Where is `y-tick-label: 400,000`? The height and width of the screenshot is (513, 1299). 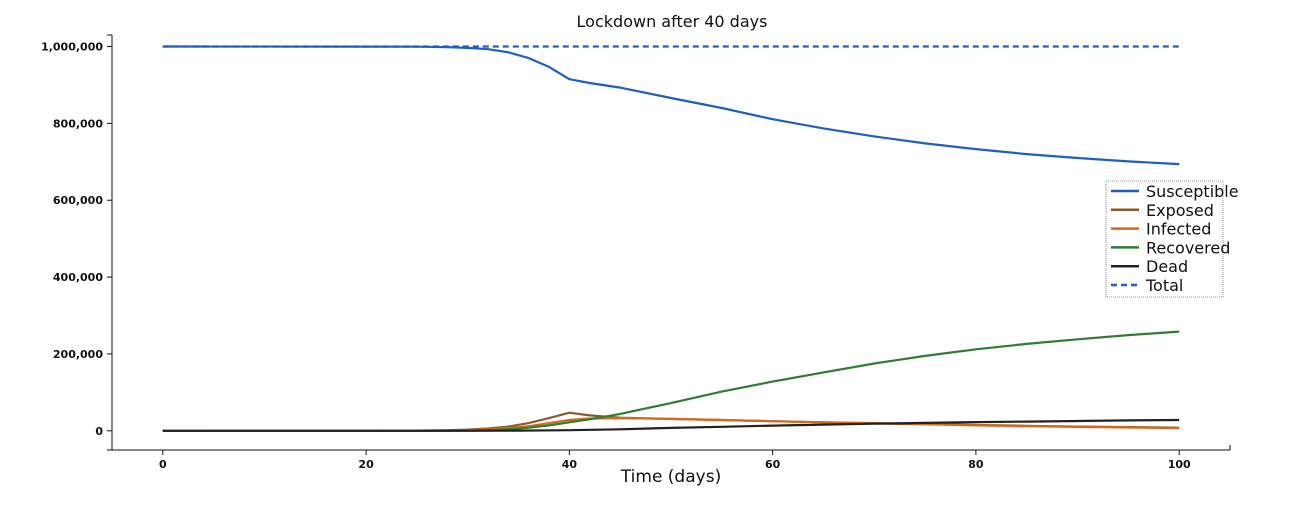
y-tick-label: 400,000 is located at coordinates (78, 277).